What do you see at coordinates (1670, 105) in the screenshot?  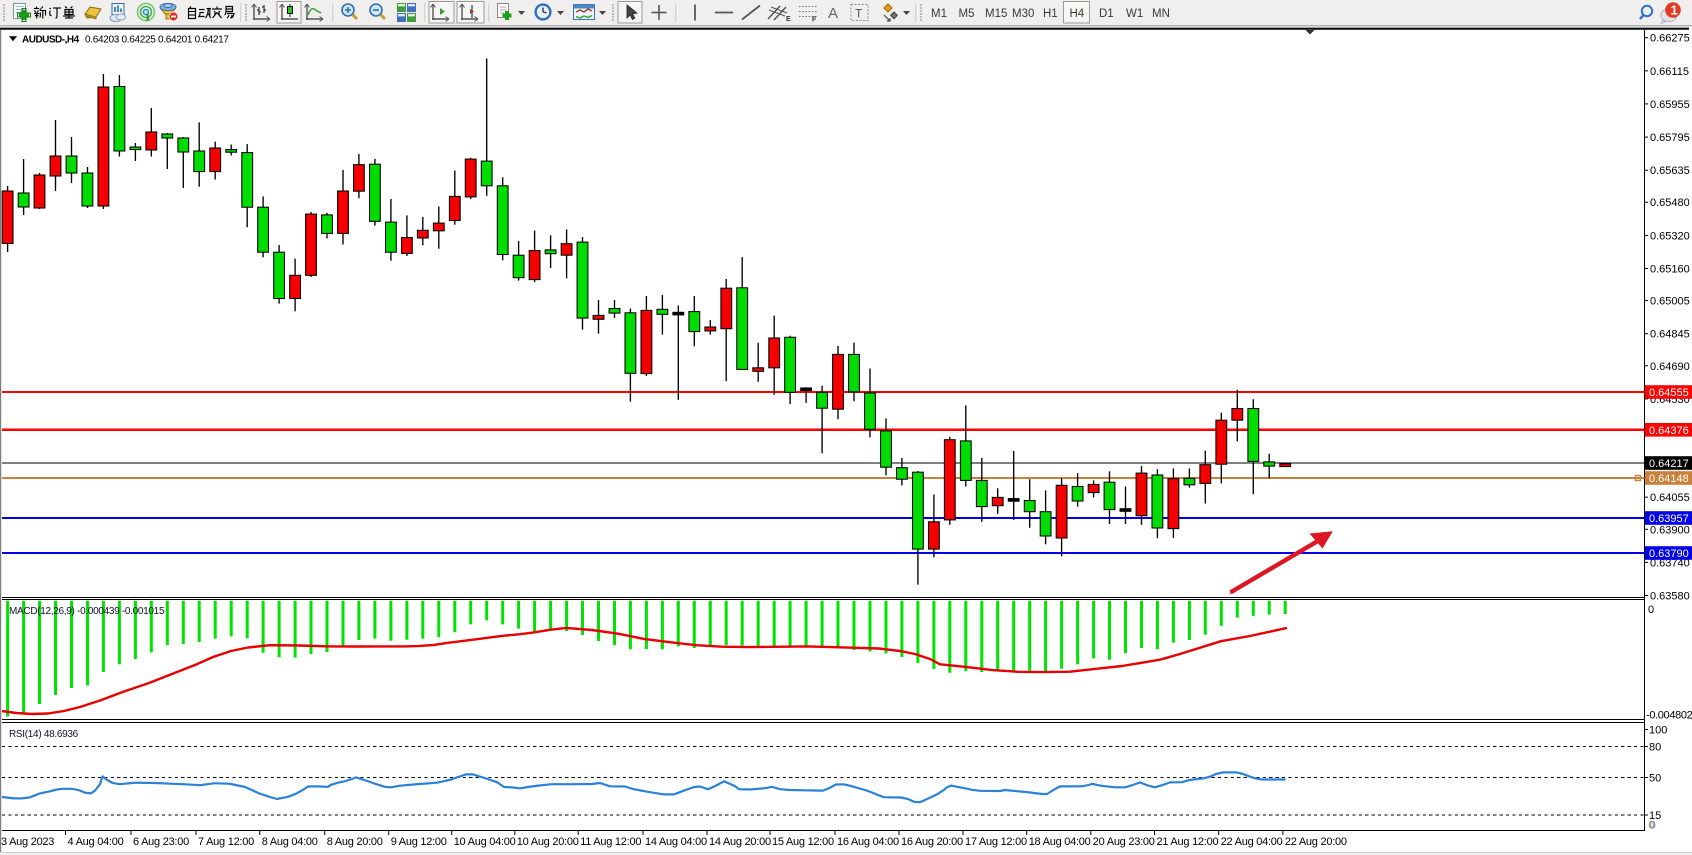 I see `svg-text: 0.65955` at bounding box center [1670, 105].